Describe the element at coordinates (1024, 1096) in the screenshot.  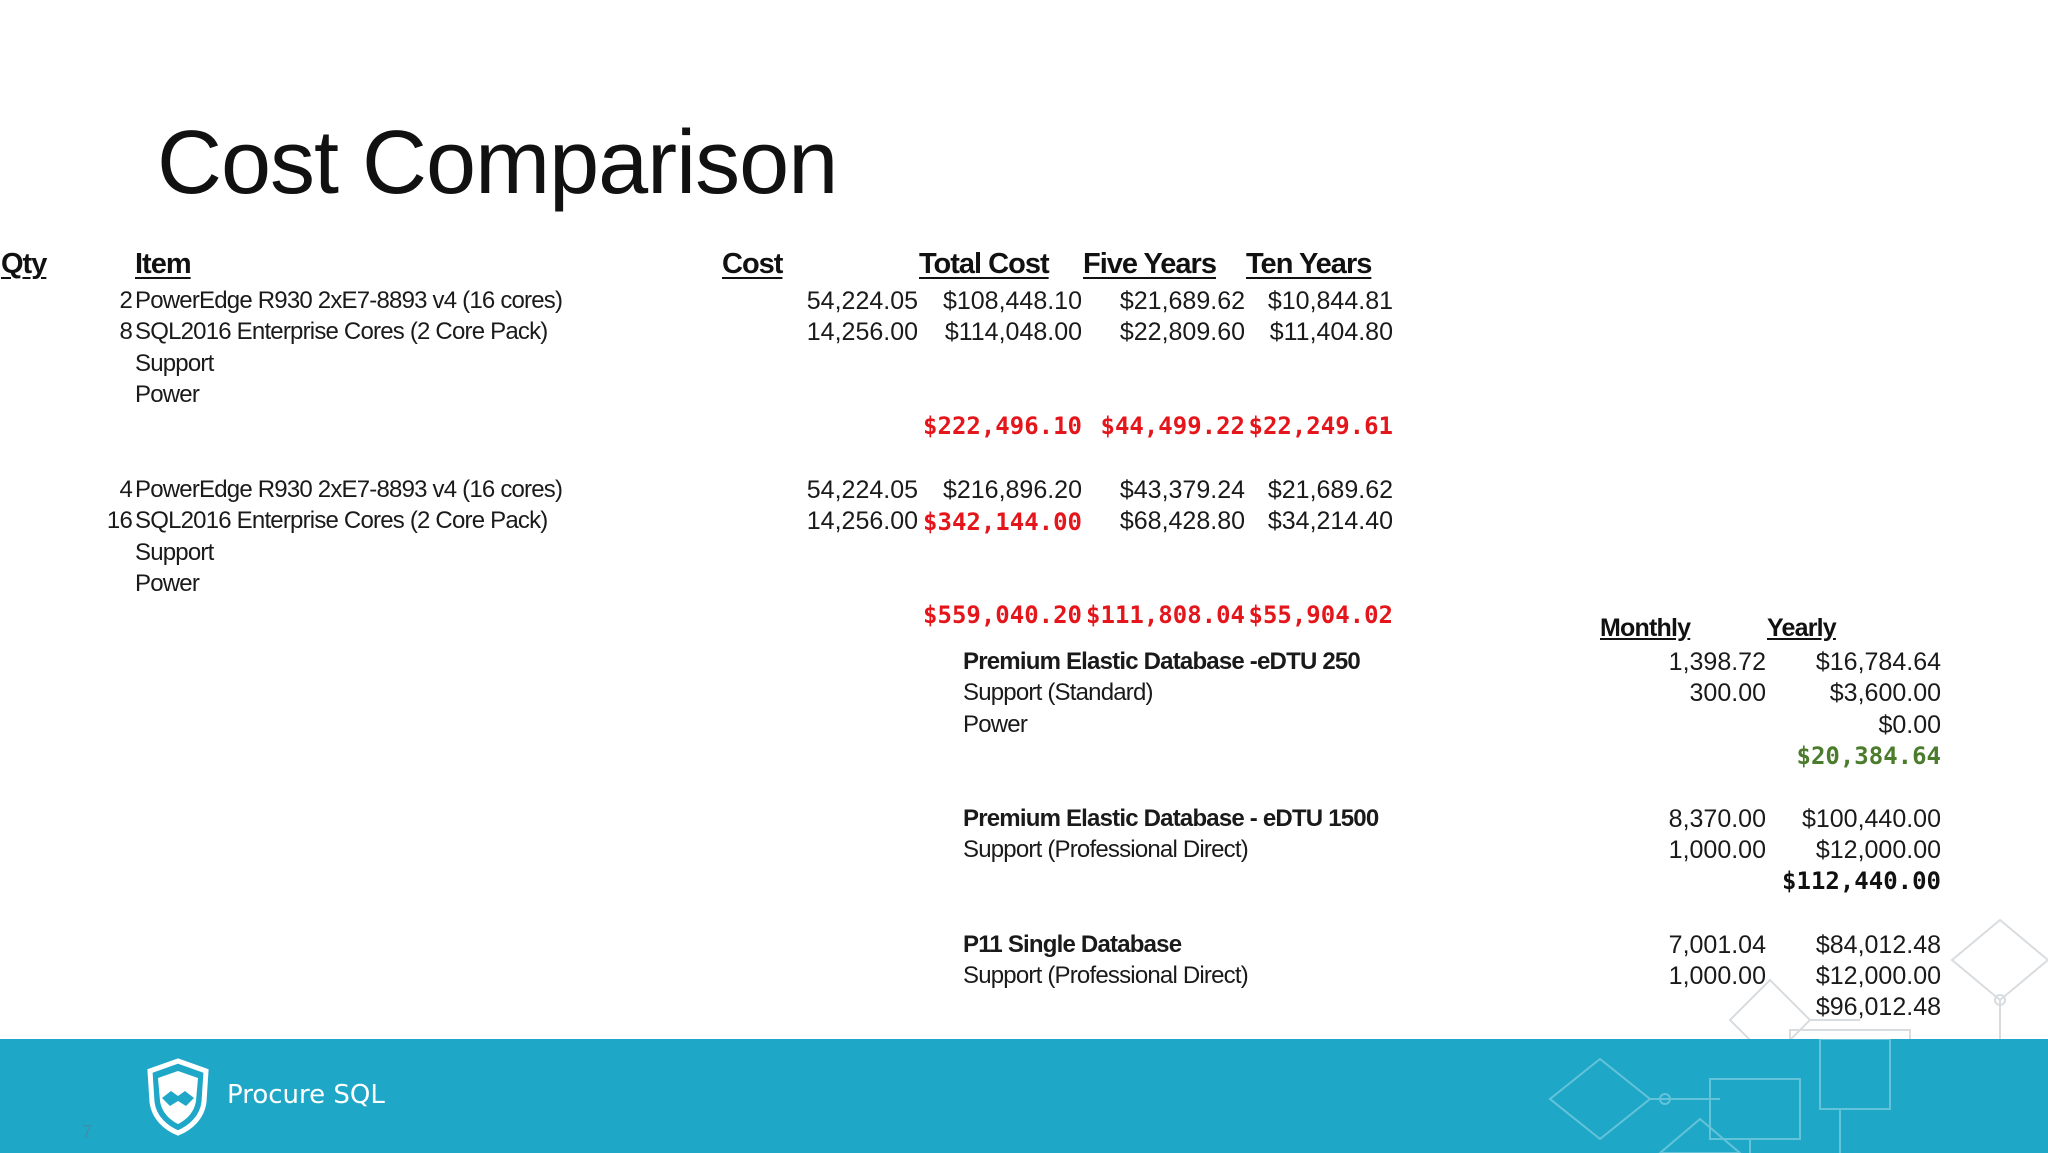
I see `footer-band` at that location.